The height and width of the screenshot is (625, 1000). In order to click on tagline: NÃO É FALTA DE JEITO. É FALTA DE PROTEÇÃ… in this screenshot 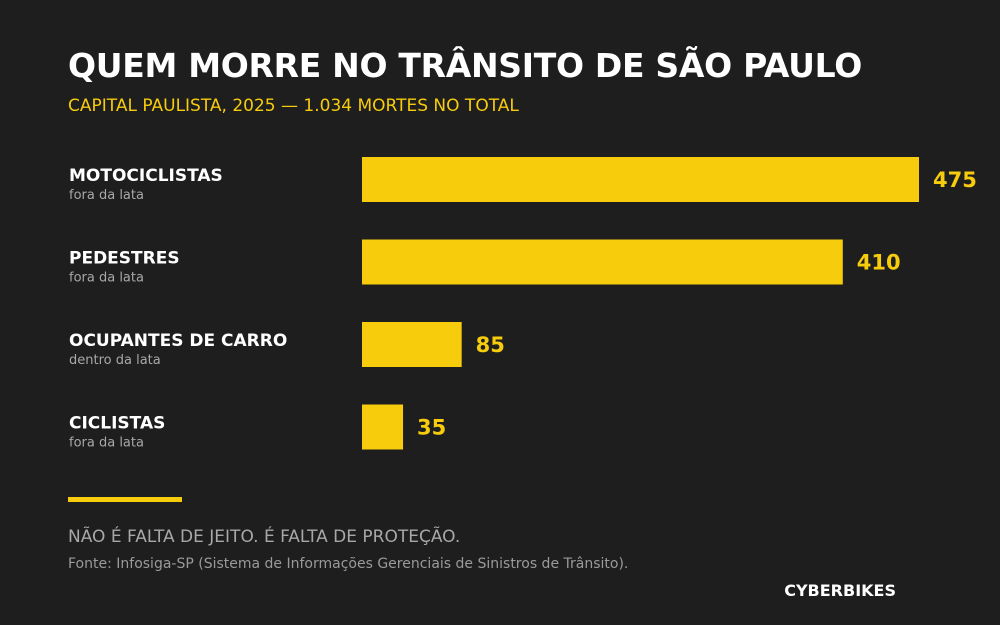, I will do `click(264, 537)`.